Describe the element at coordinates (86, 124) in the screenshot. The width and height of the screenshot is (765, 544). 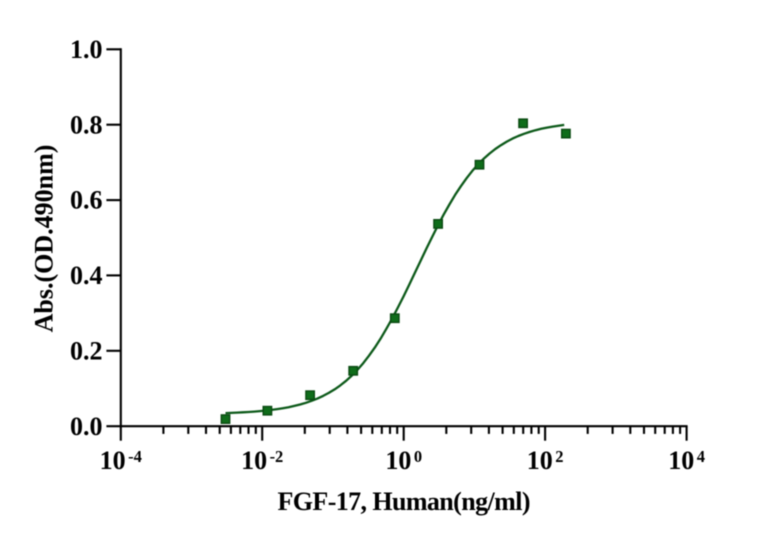
I see `svg-text: 0.8` at that location.